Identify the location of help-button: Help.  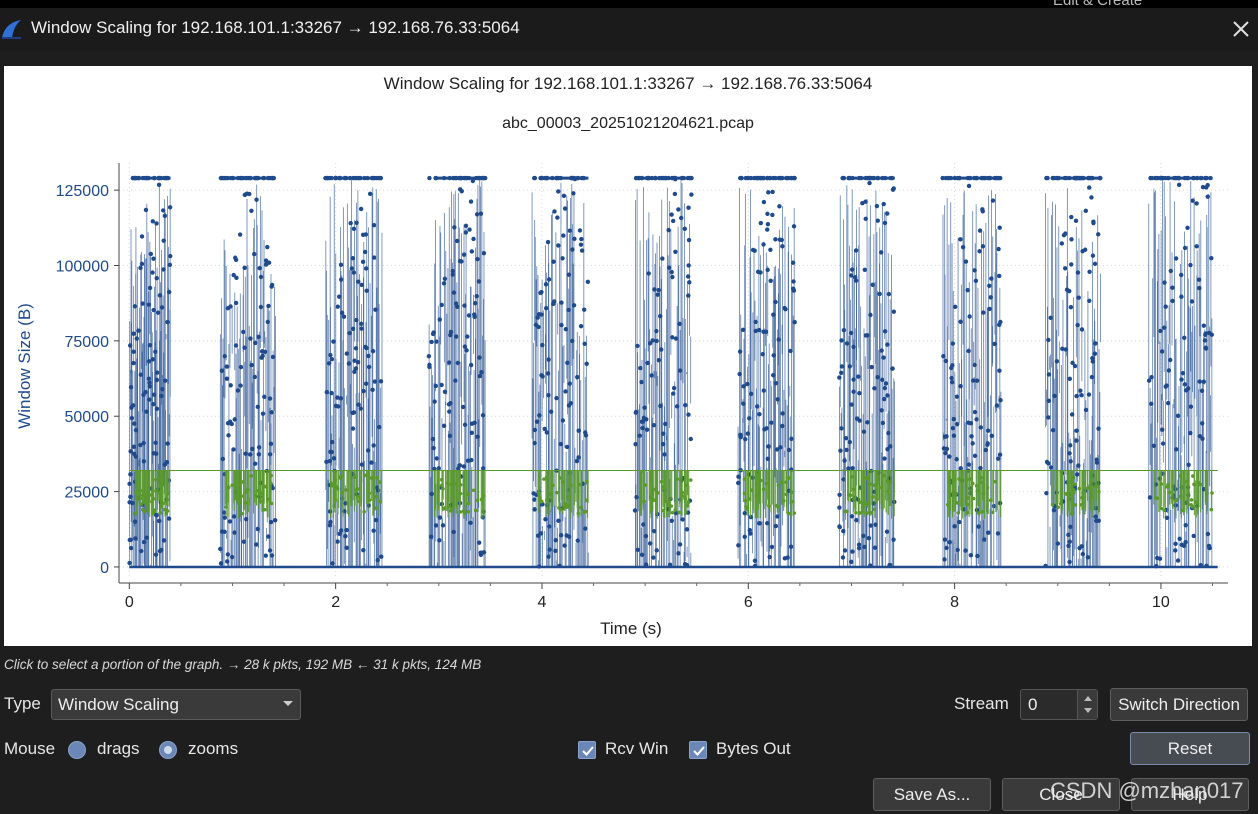
(1190, 794).